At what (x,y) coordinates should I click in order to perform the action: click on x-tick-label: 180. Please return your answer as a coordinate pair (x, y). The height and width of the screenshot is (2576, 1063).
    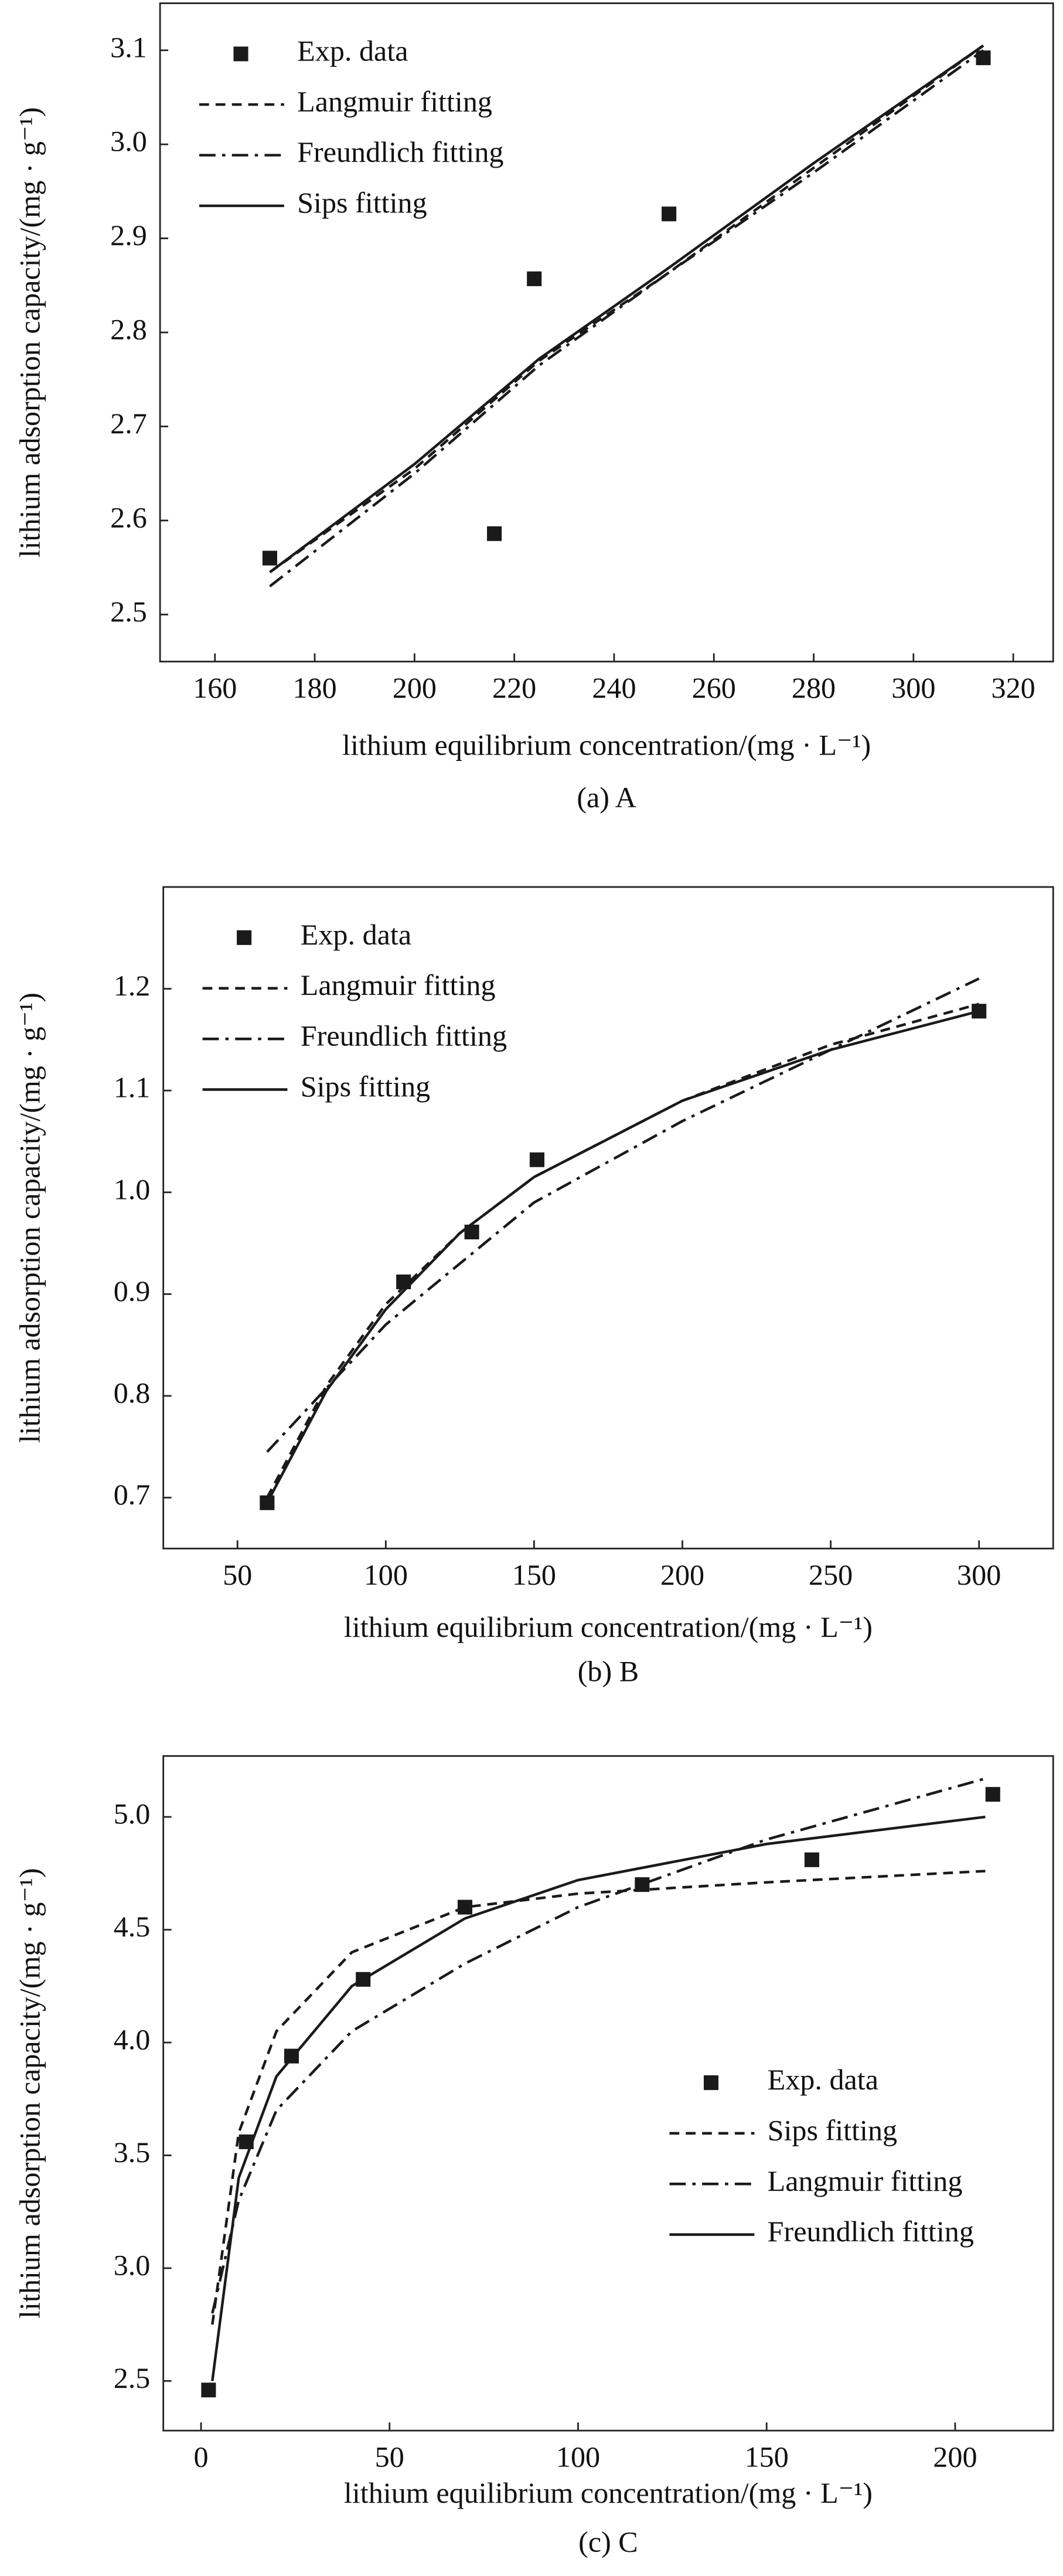
    Looking at the image, I should click on (314, 687).